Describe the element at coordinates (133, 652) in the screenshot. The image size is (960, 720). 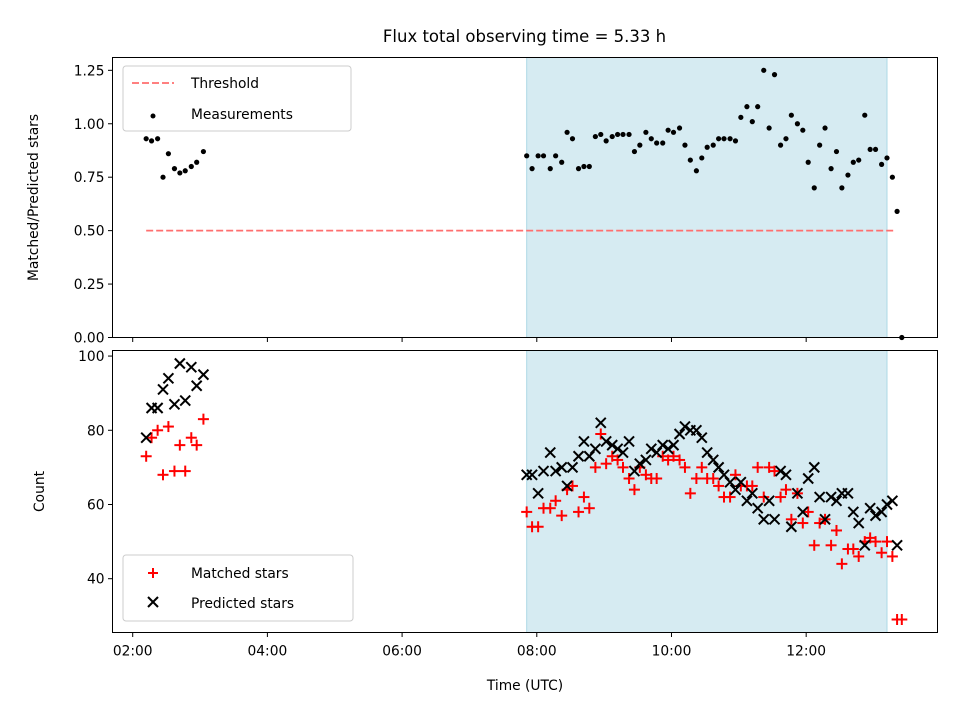
I see `x-tick-label: 02:00` at that location.